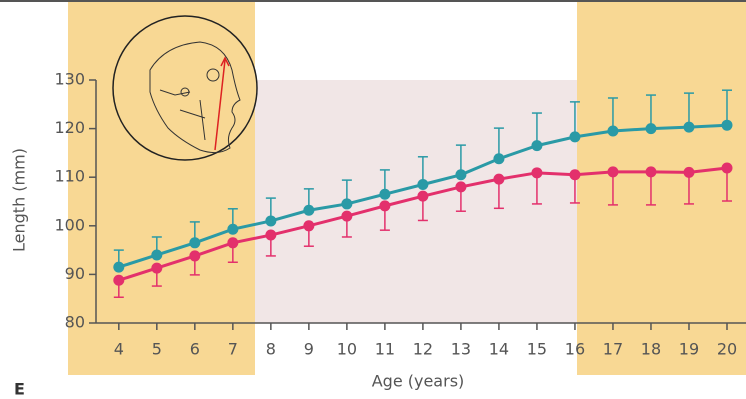  Describe the element at coordinates (69, 79) in the screenshot. I see `y-tick-label: 130` at that location.